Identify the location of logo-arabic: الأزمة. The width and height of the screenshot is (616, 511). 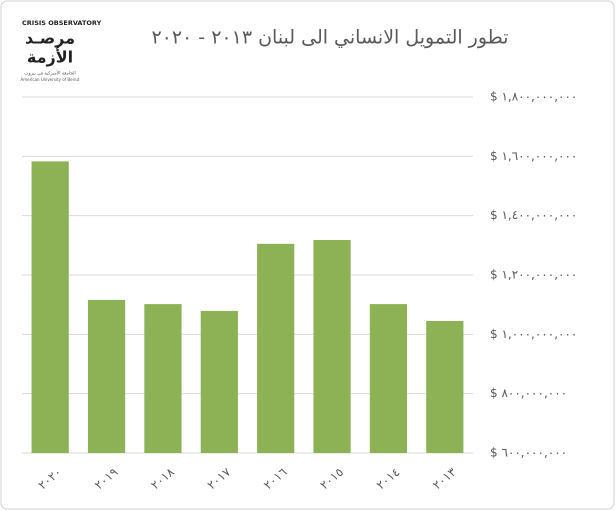
(50, 57).